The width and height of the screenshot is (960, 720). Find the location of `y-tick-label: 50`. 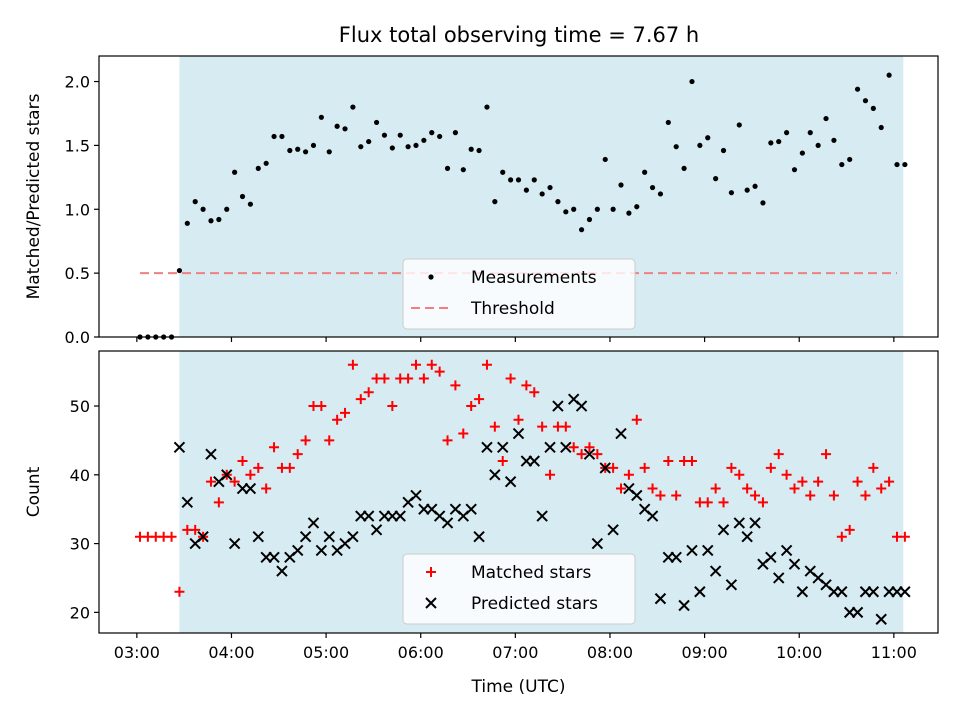

y-tick-label: 50 is located at coordinates (80, 406).